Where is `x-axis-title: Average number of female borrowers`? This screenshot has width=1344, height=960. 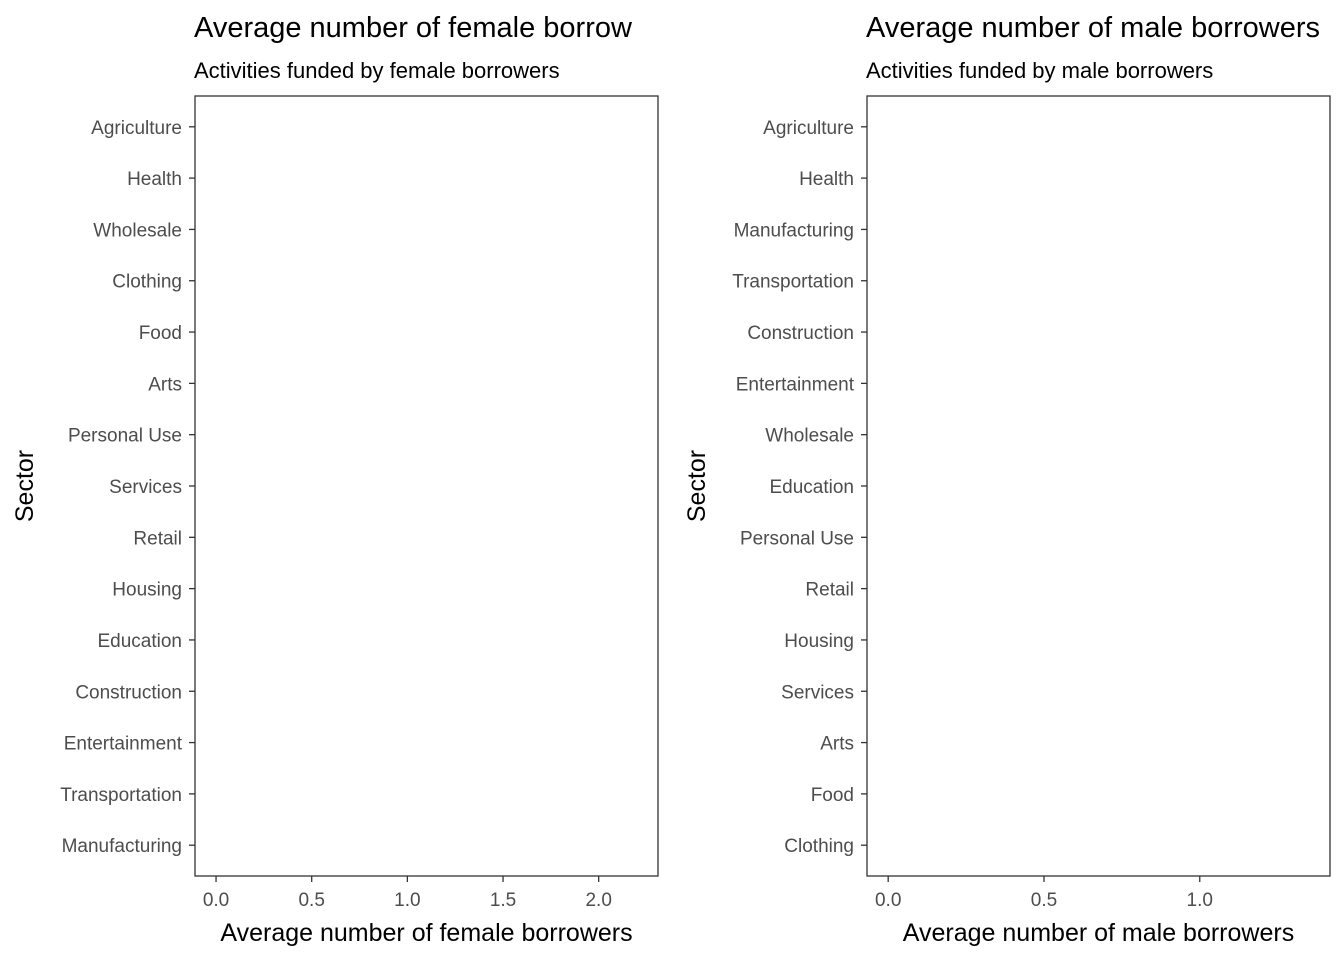 x-axis-title: Average number of female borrowers is located at coordinates (426, 933).